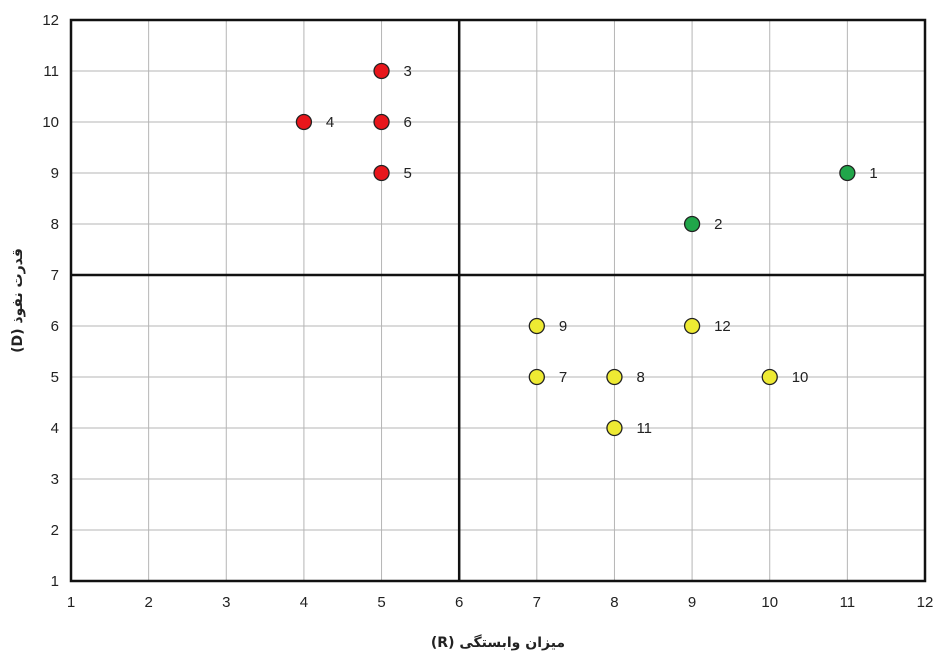 This screenshot has height=655, width=938. I want to click on y-tick-label: 11, so click(51, 71).